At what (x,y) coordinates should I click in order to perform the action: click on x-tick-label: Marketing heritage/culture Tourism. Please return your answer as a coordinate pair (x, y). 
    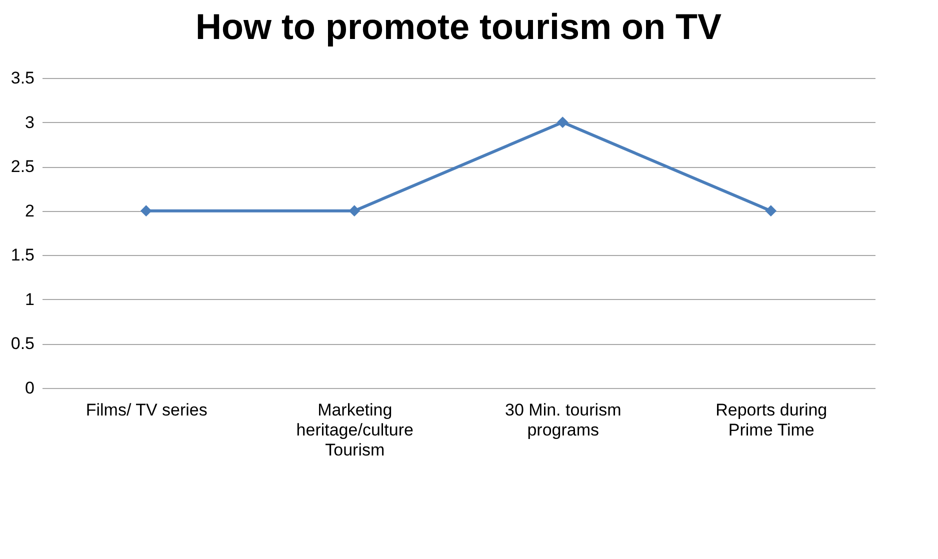
    Looking at the image, I should click on (355, 430).